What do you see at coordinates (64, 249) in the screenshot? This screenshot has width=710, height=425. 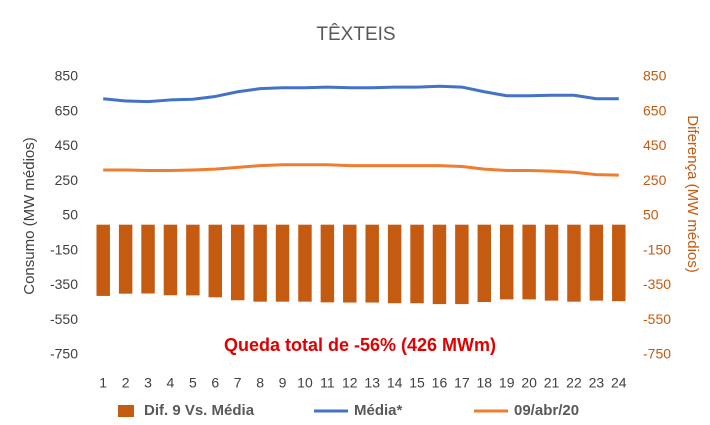 I see `y-tick-label: -150` at bounding box center [64, 249].